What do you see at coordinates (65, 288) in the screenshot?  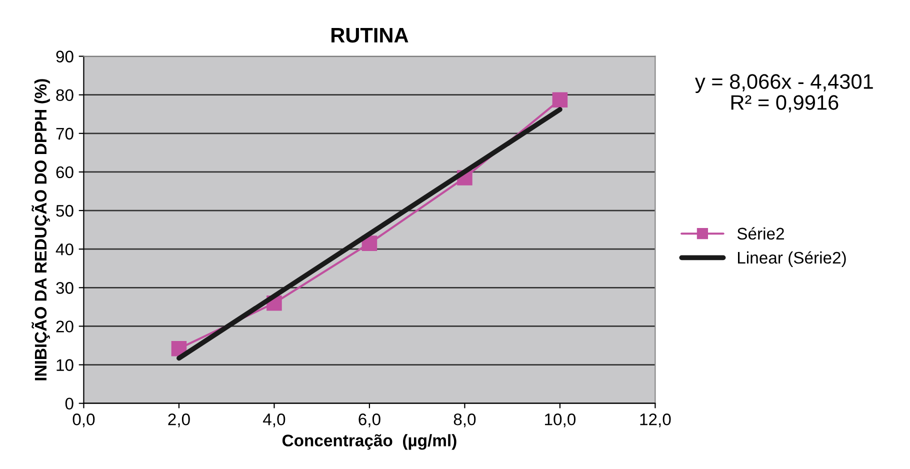 I see `y-tick-label: 30` at bounding box center [65, 288].